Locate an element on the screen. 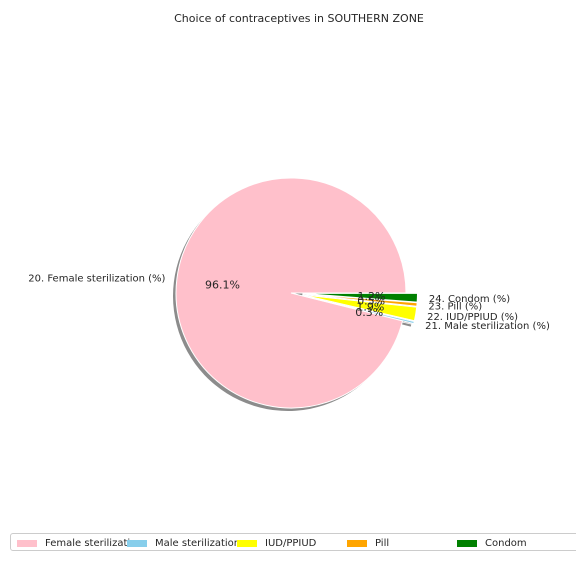 The width and height of the screenshot is (576, 576). pie-slice-pill is located at coordinates (360, 300).